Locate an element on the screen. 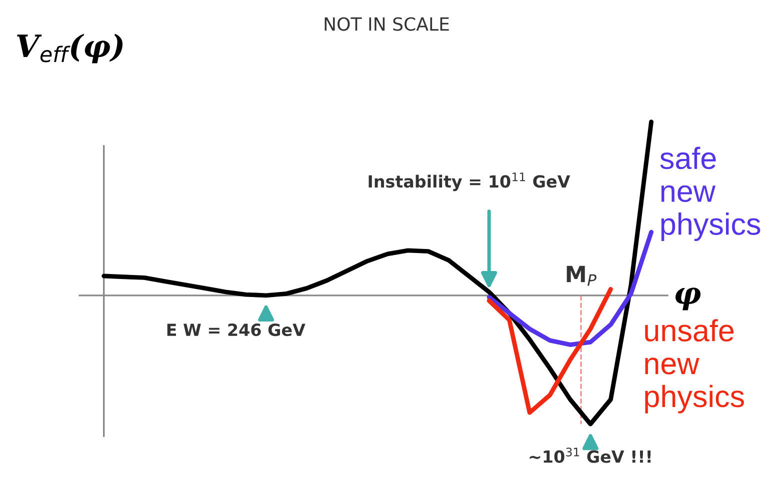  annotation: M$_{P}$ is located at coordinates (581, 276).